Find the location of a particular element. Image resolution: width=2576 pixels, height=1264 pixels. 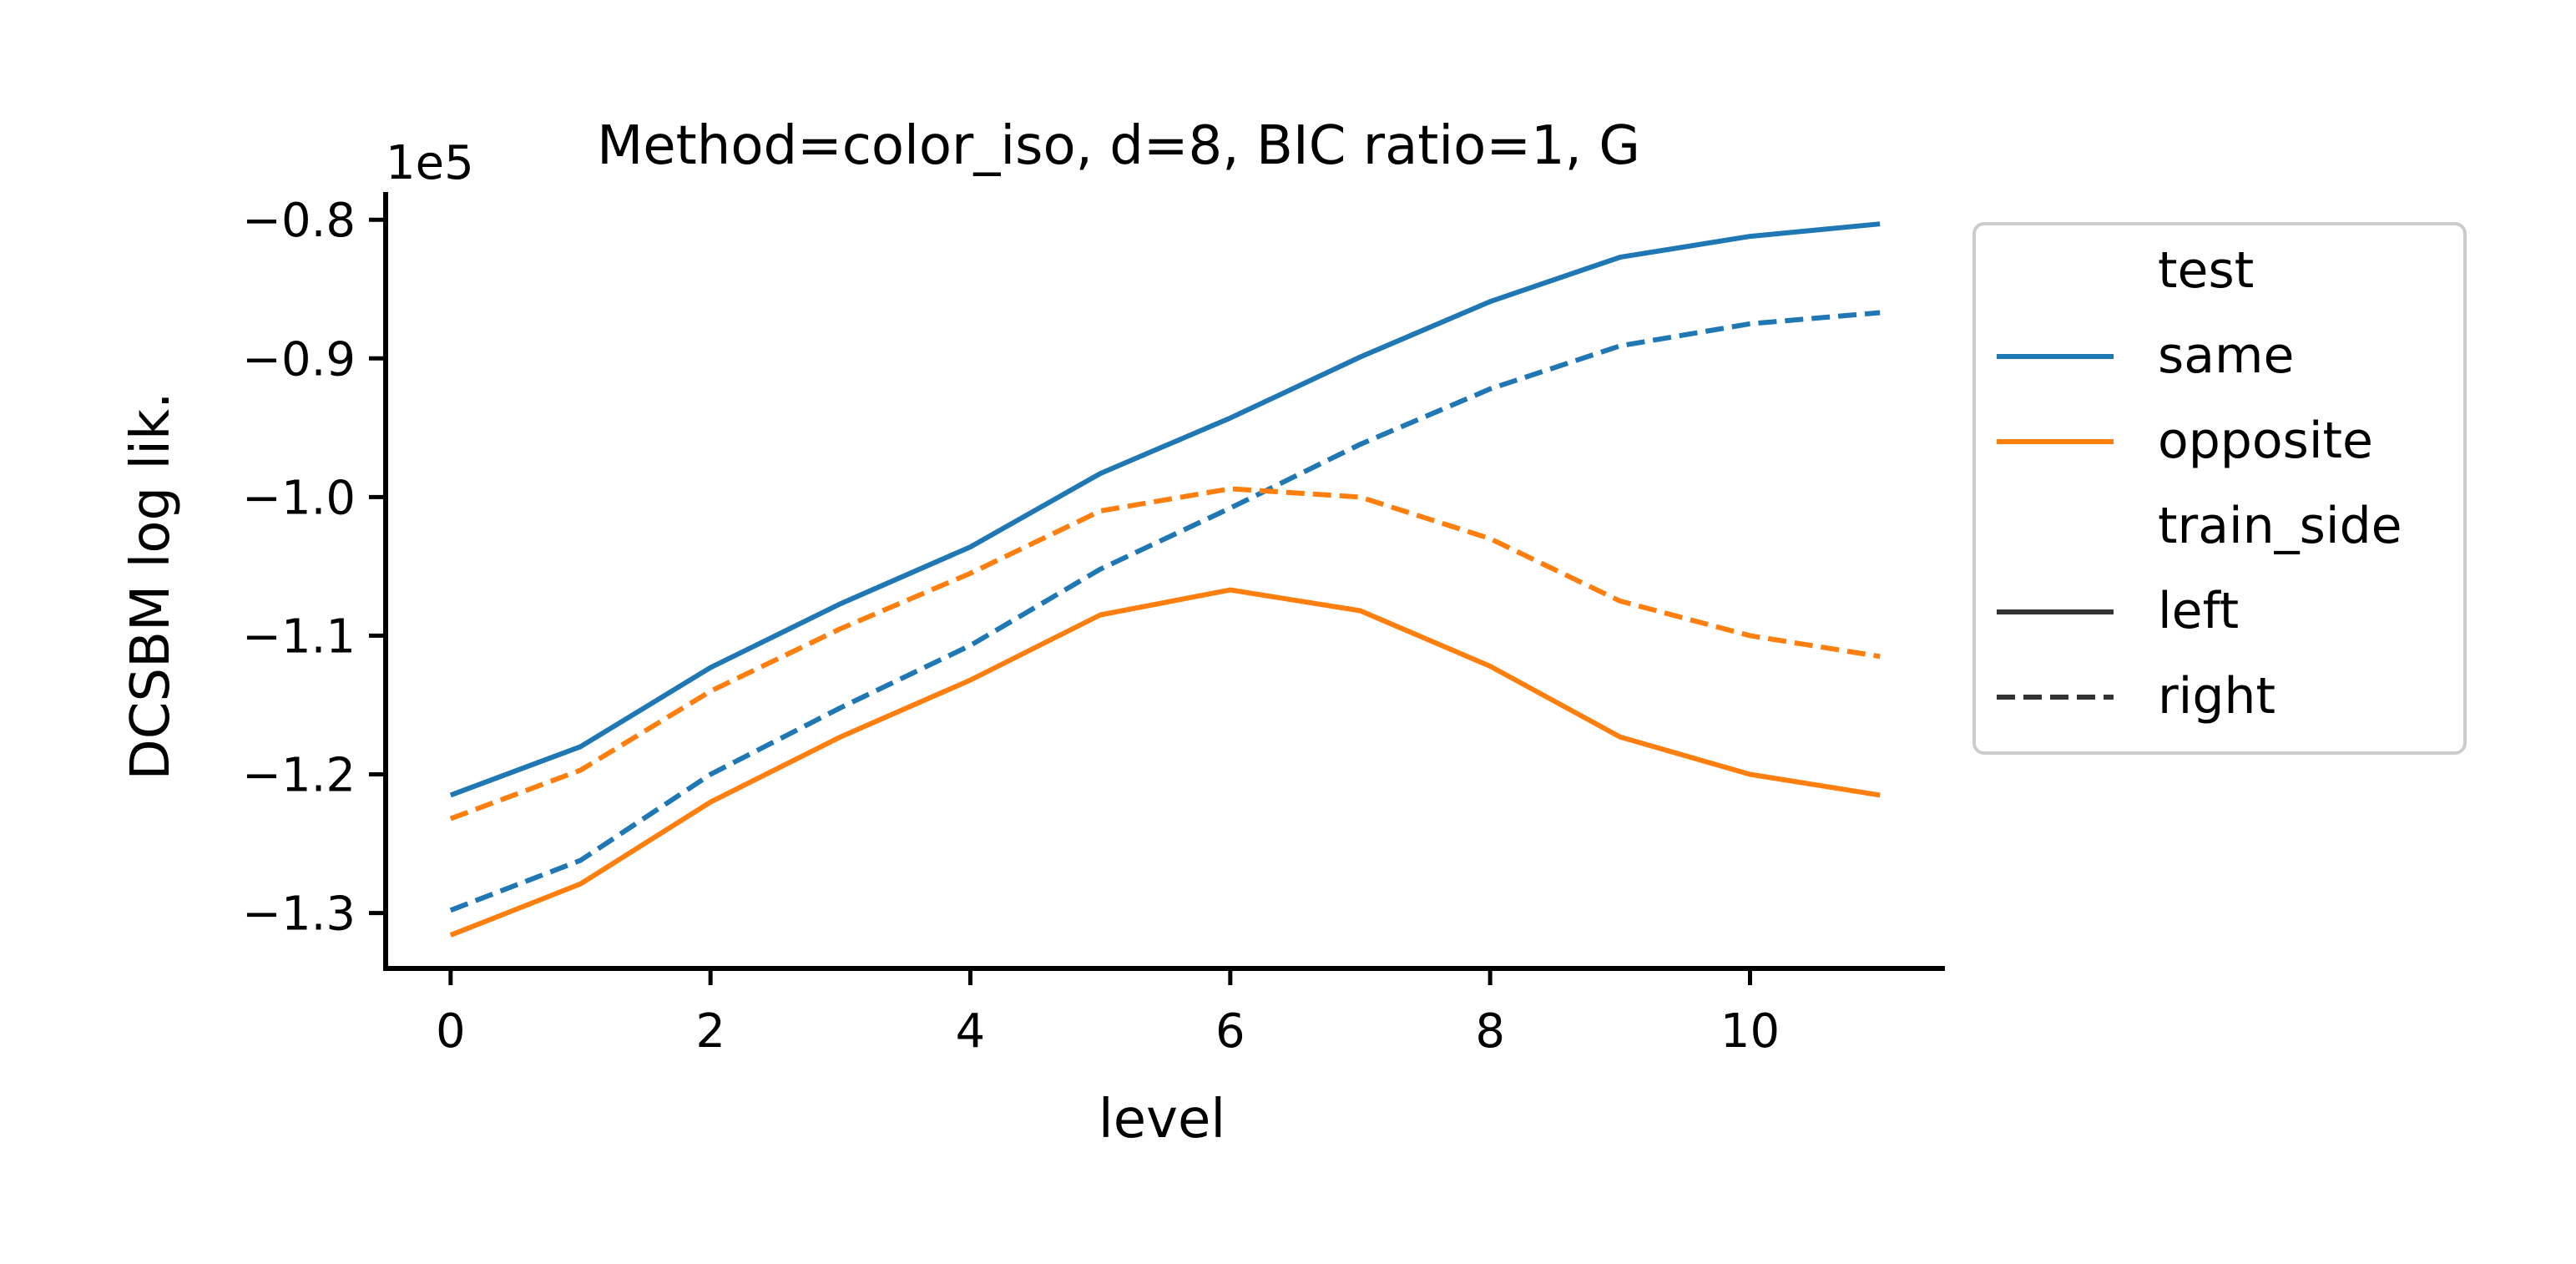

legend-label-right: right is located at coordinates (2216, 696).